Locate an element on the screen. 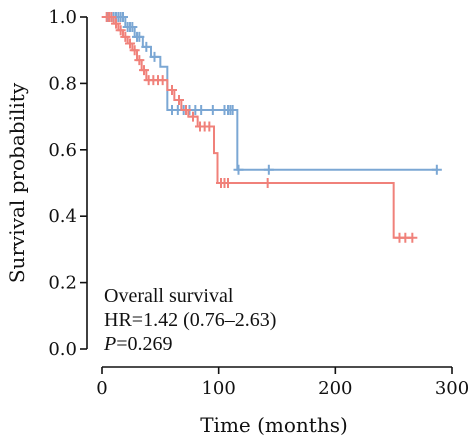 The width and height of the screenshot is (470, 442). annotation-title: Overall survival is located at coordinates (169, 296).